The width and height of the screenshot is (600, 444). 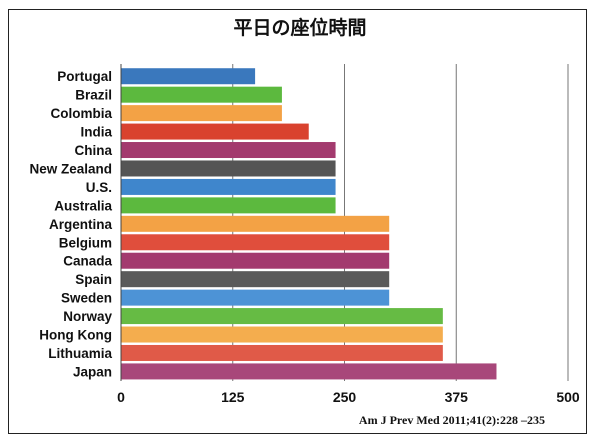 I want to click on x-tick-label: 500, so click(x=568, y=397).